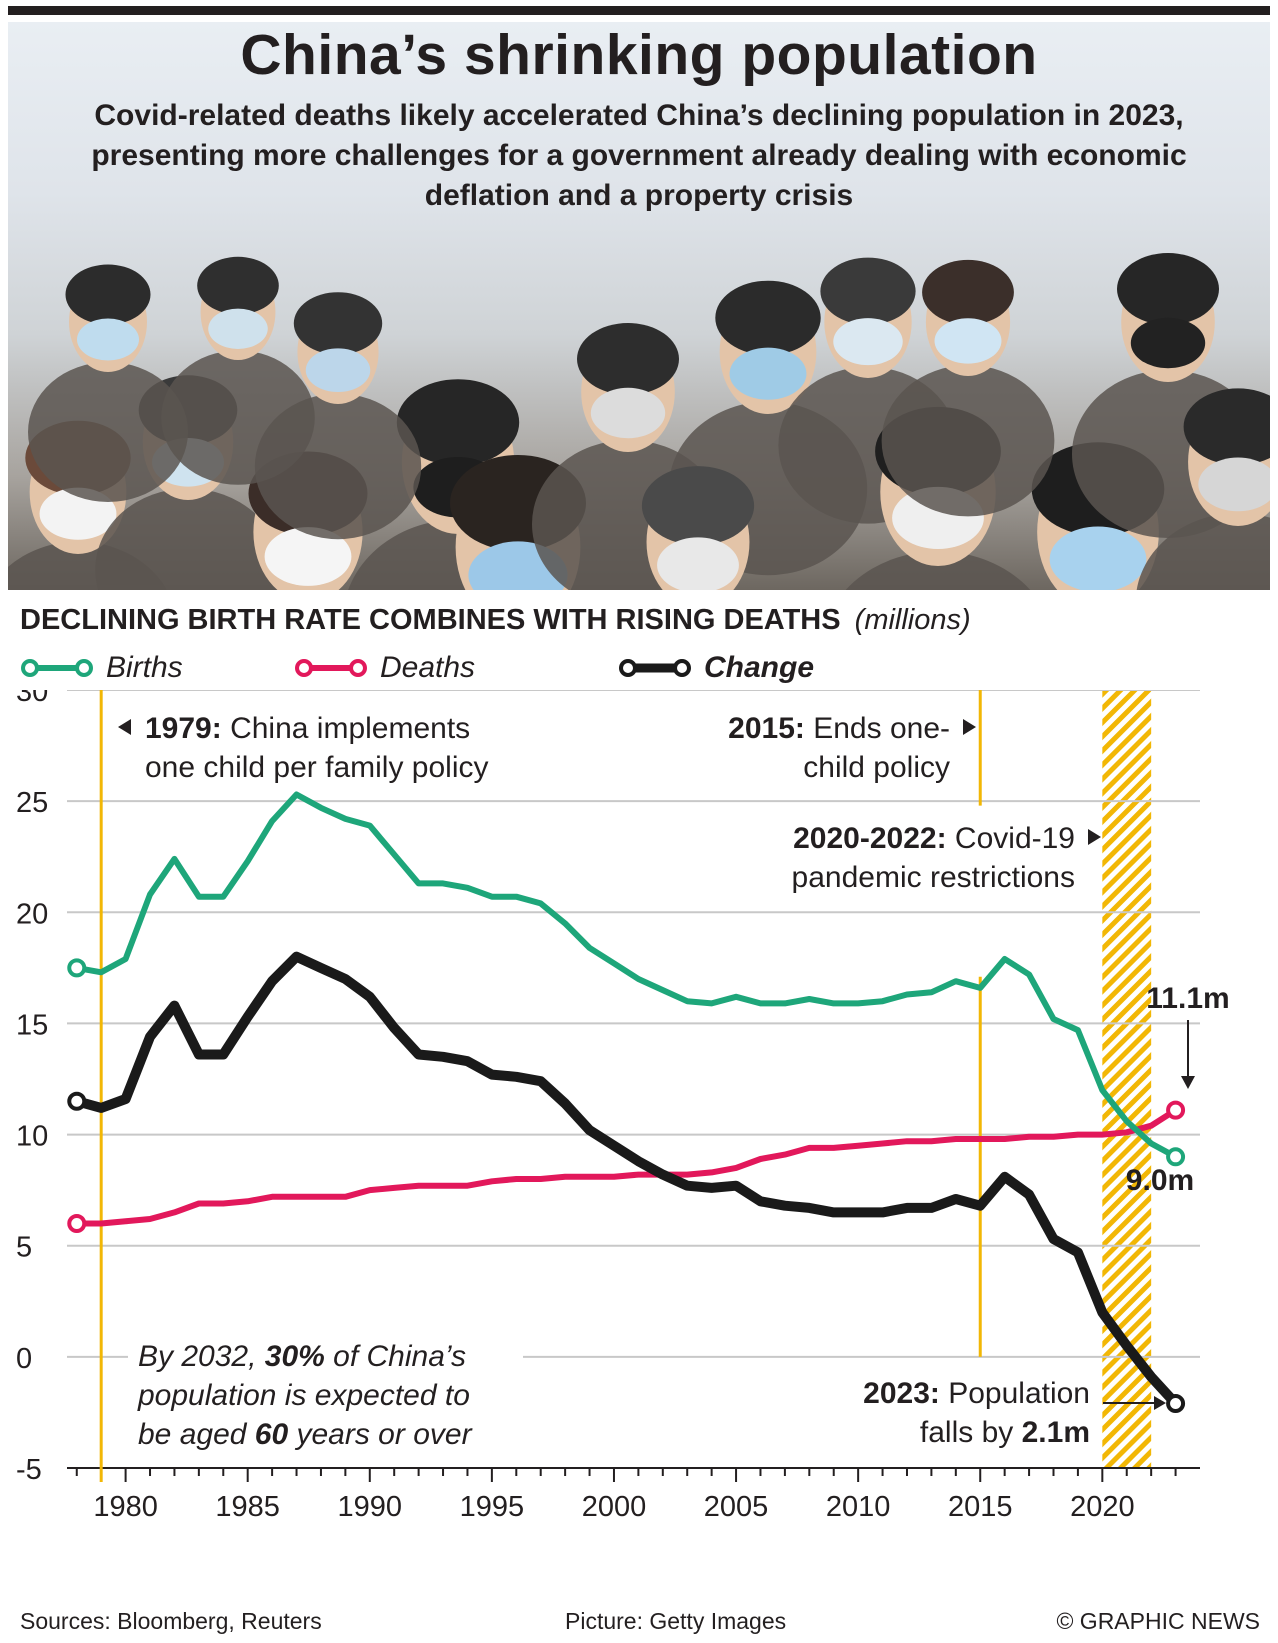 This screenshot has width=1278, height=1643. What do you see at coordinates (124, 727) in the screenshot?
I see `annotation-1979-arrow` at bounding box center [124, 727].